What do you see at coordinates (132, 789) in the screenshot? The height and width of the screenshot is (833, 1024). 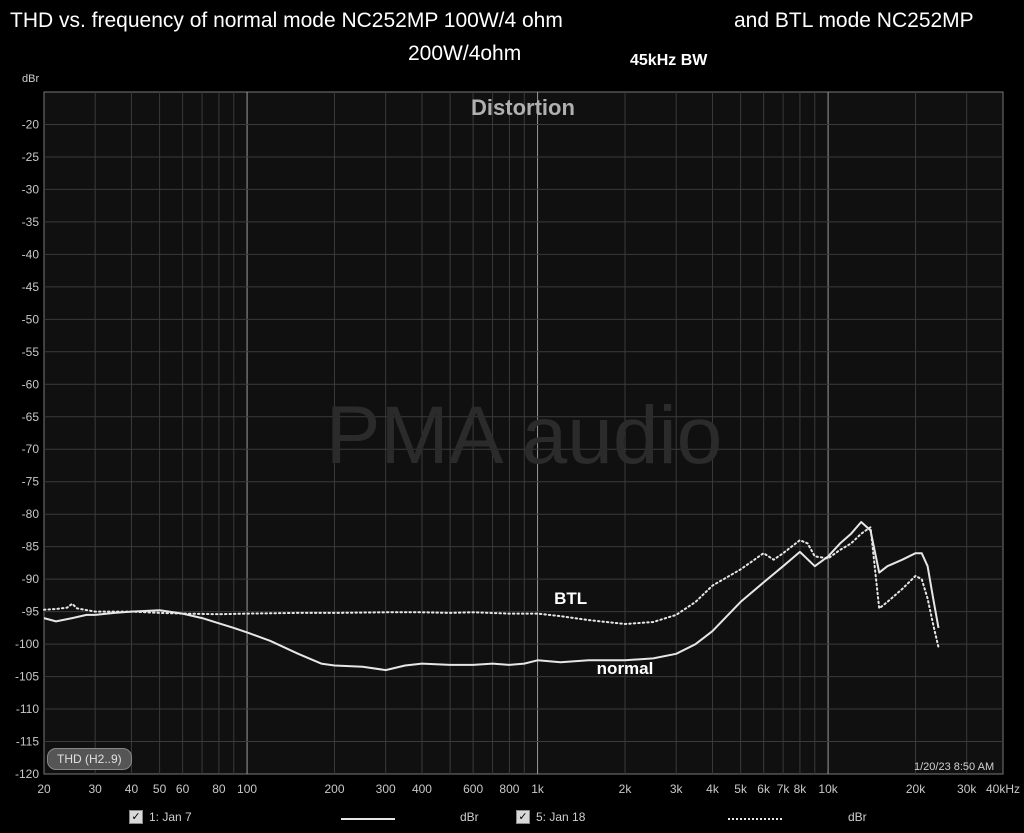 I see `x-tick-label: 40` at bounding box center [132, 789].